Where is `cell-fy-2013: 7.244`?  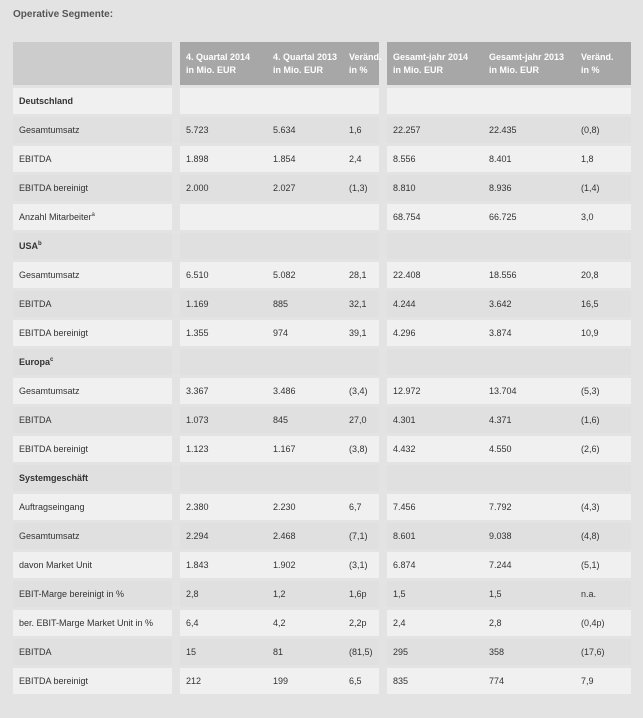 cell-fy-2013: 7.244 is located at coordinates (529, 565).